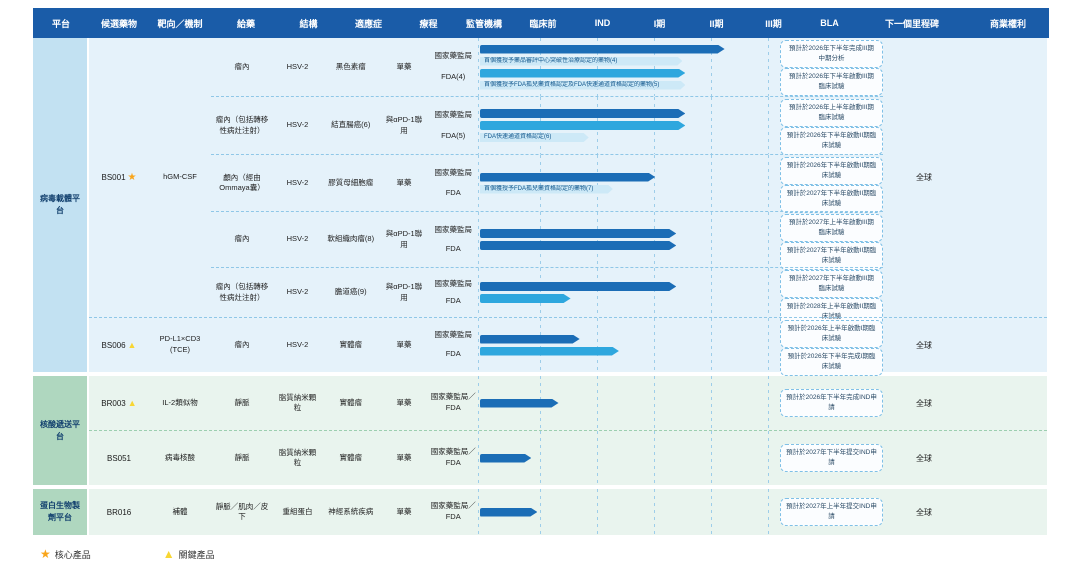  Describe the element at coordinates (308, 23) in the screenshot. I see `header-structure: 結構` at that location.